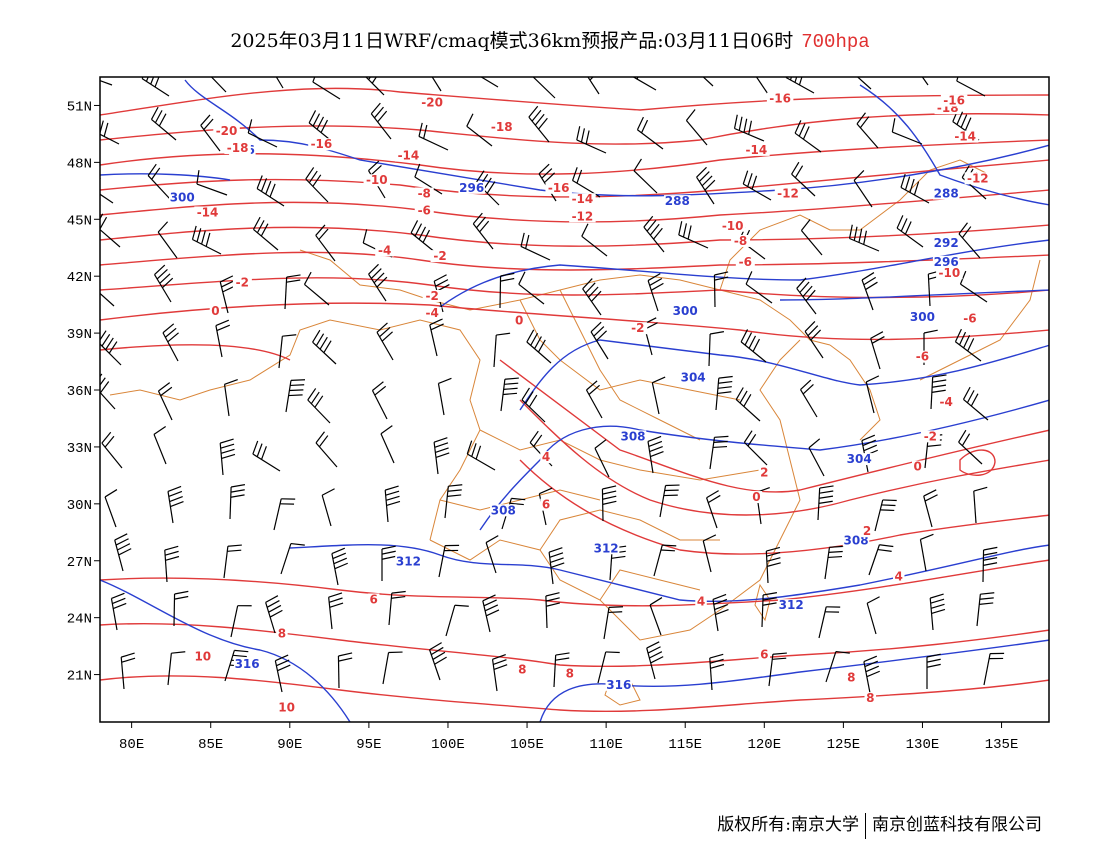 The width and height of the screenshot is (1100, 850). Describe the element at coordinates (918, 467) in the screenshot. I see `temperature-contour-label: 0` at that location.